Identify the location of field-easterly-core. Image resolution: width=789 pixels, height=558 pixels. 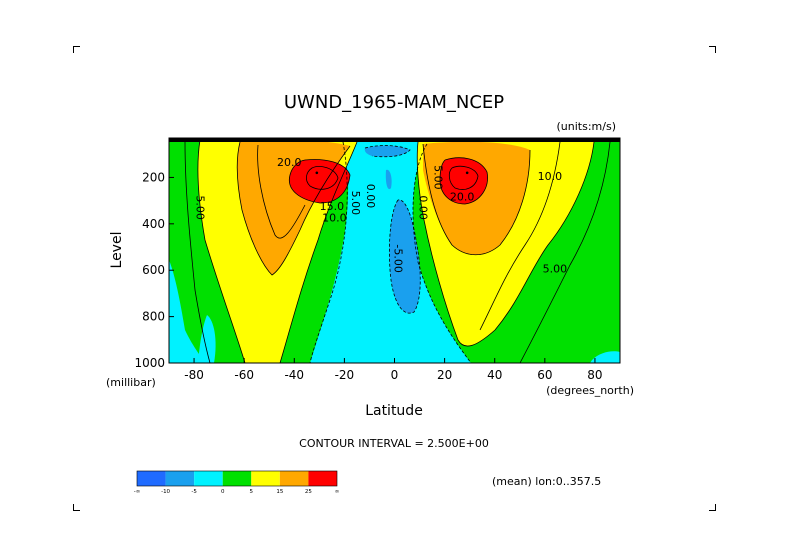
(405, 256).